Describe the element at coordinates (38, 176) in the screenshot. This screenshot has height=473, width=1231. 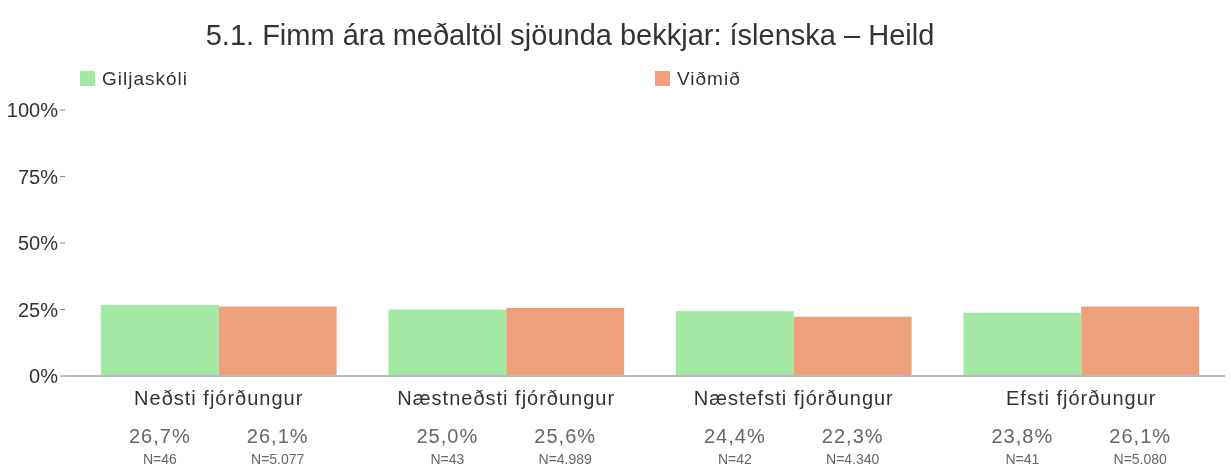
I see `y-tick-label: 75%` at that location.